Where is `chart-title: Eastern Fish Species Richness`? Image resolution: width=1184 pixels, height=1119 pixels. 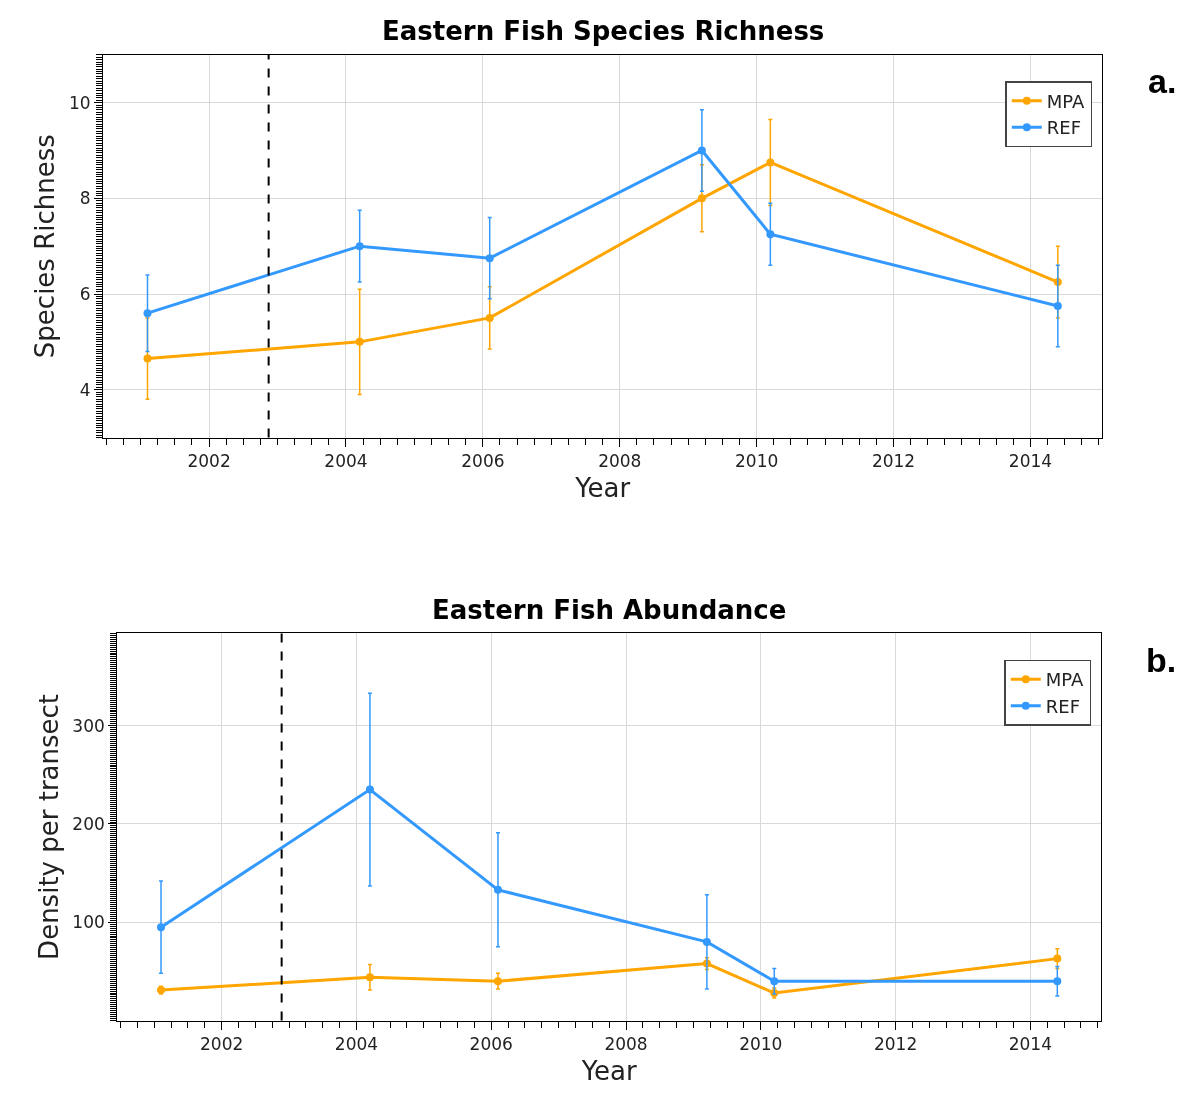
chart-title: Eastern Fish Species Richness is located at coordinates (603, 31).